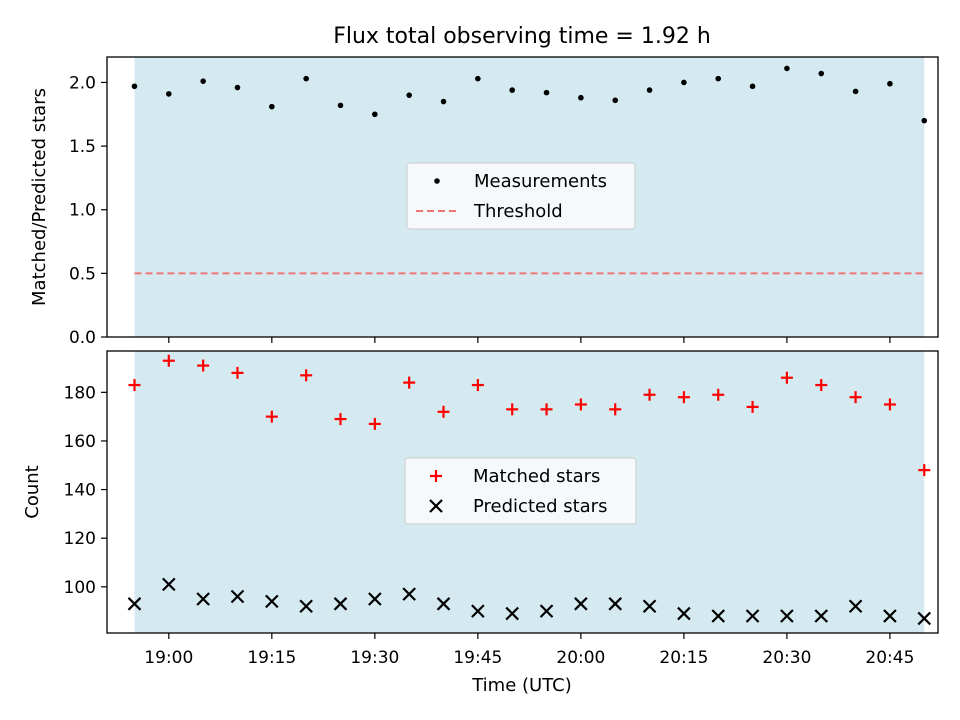 This screenshot has width=960, height=720. What do you see at coordinates (80, 393) in the screenshot?
I see `bottom-y-tick-label: 180` at bounding box center [80, 393].